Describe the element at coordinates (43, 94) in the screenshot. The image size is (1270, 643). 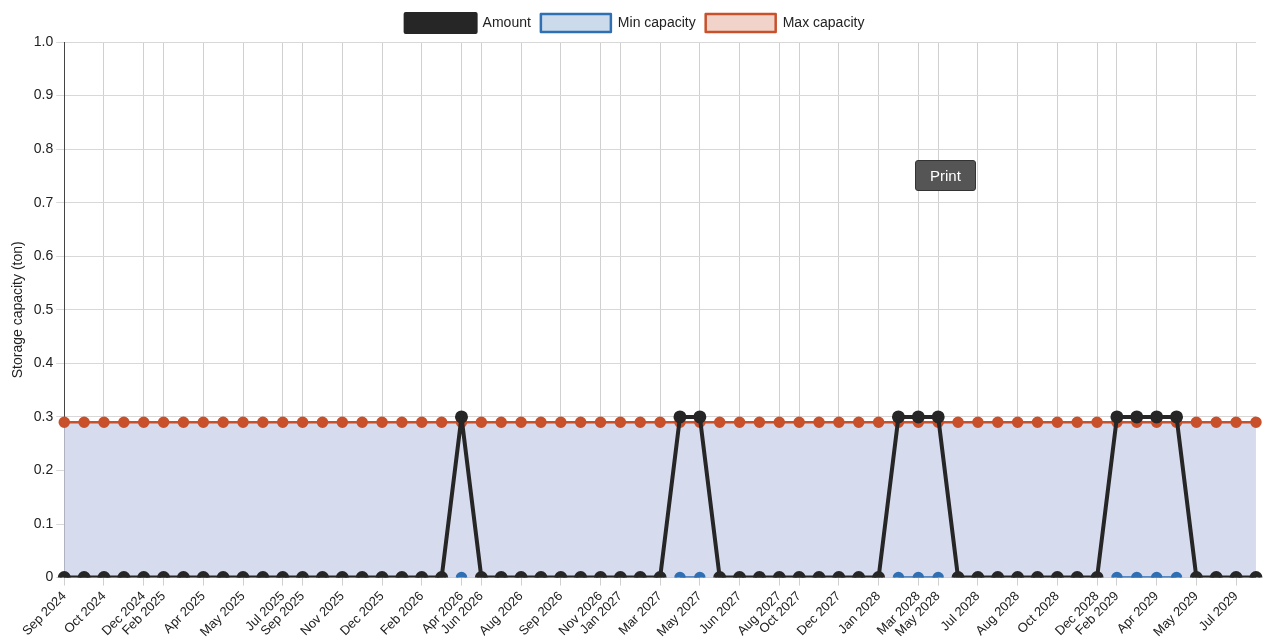
I see `y-tick-label: 0.9` at that location.